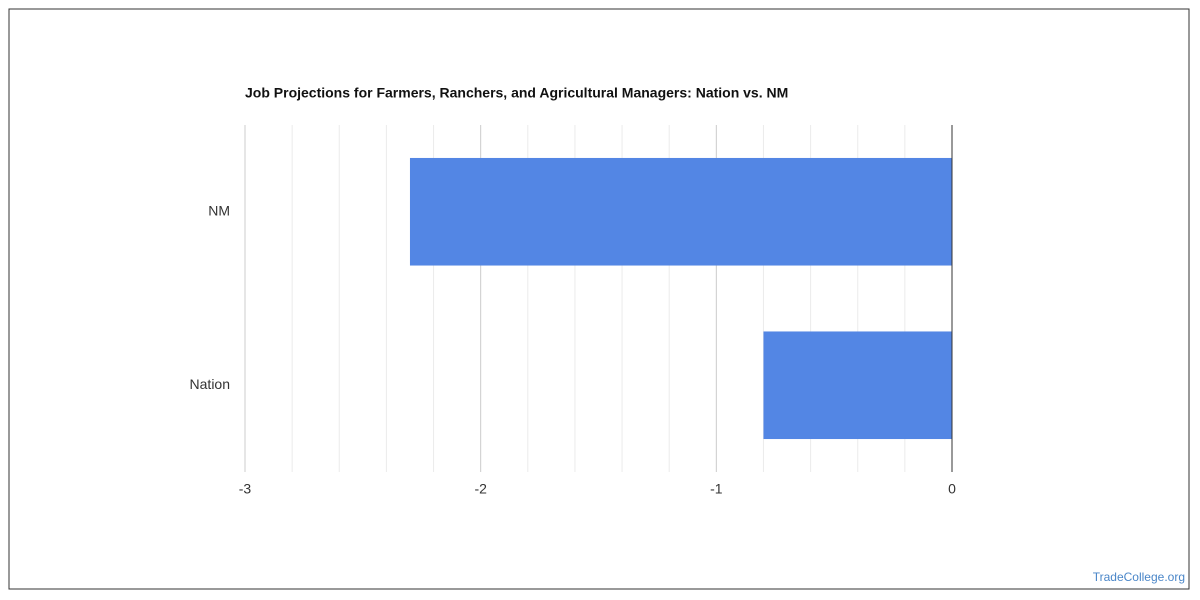  I want to click on y-tick-label: NM, so click(219, 210).